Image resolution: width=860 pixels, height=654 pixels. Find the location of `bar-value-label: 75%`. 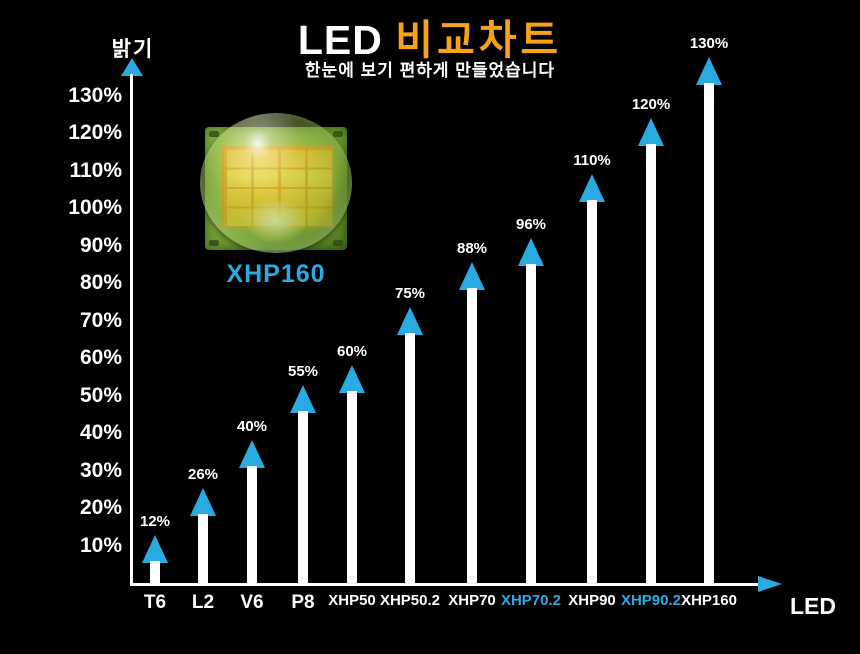

bar-value-label: 75% is located at coordinates (410, 293).